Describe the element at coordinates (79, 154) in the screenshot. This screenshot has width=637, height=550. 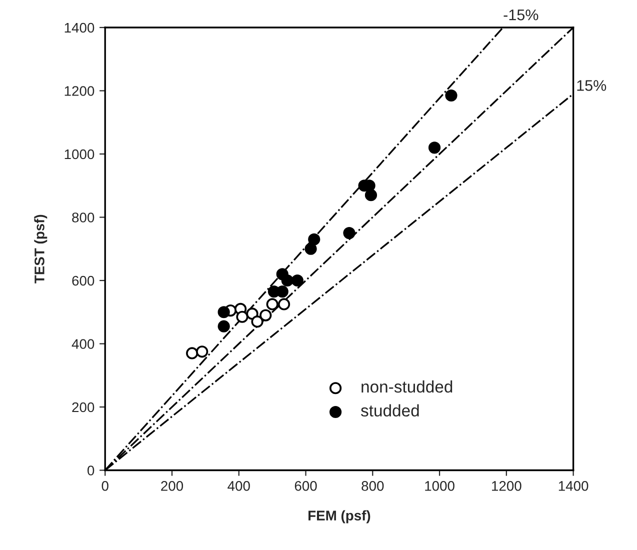
I see `y-tick-label: 1000` at that location.